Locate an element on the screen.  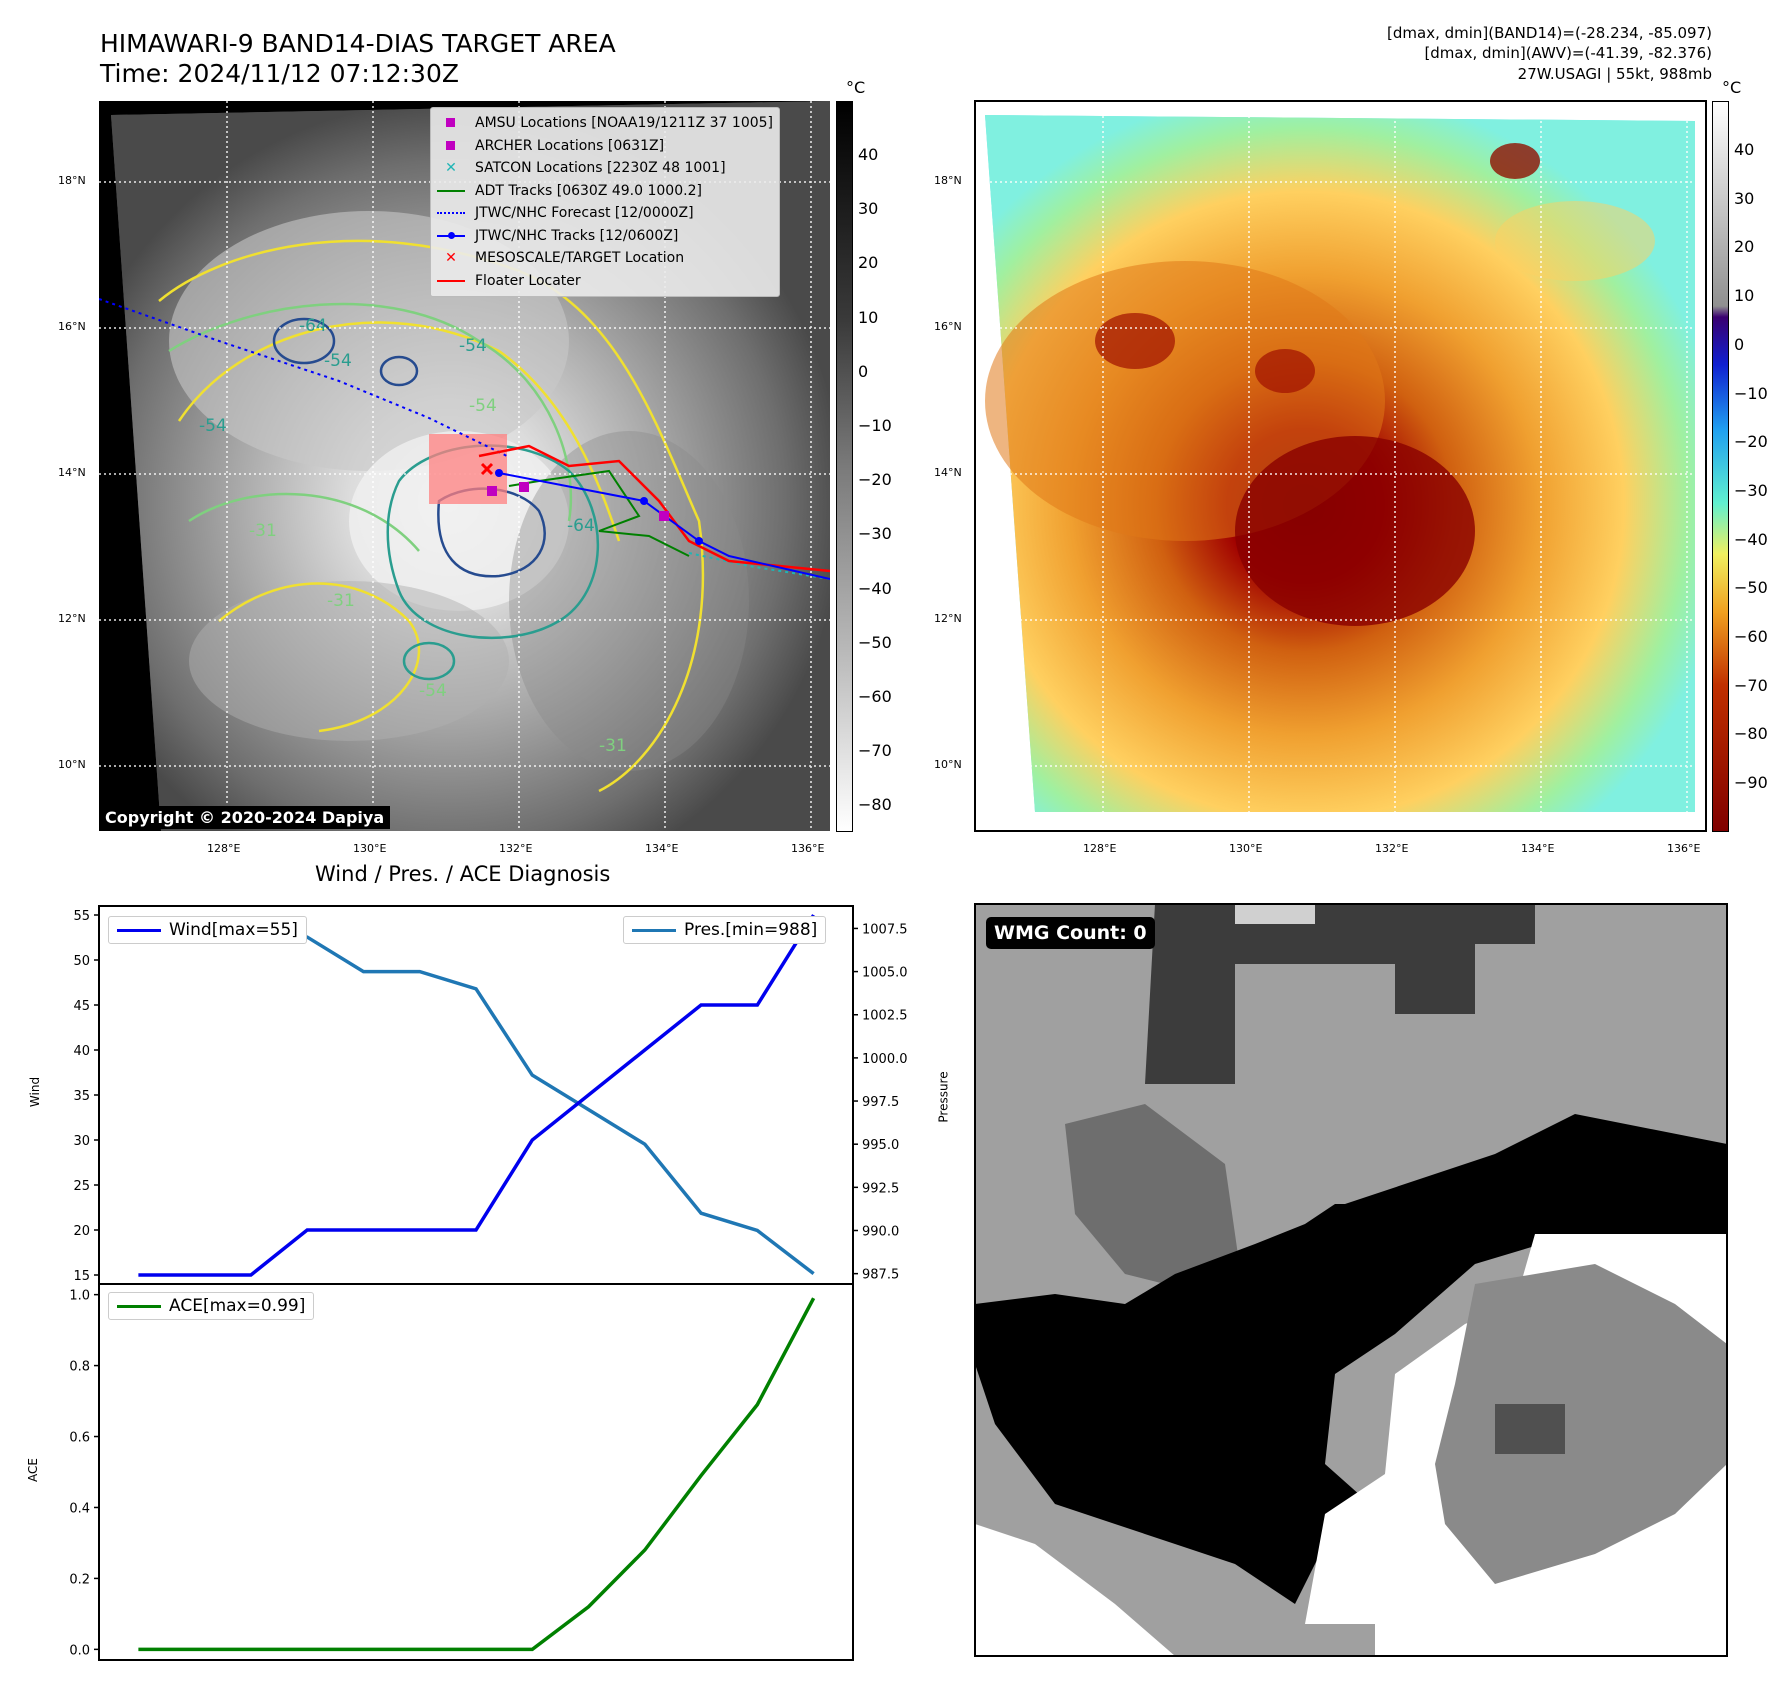
lon-label: 132°E is located at coordinates (1392, 848).